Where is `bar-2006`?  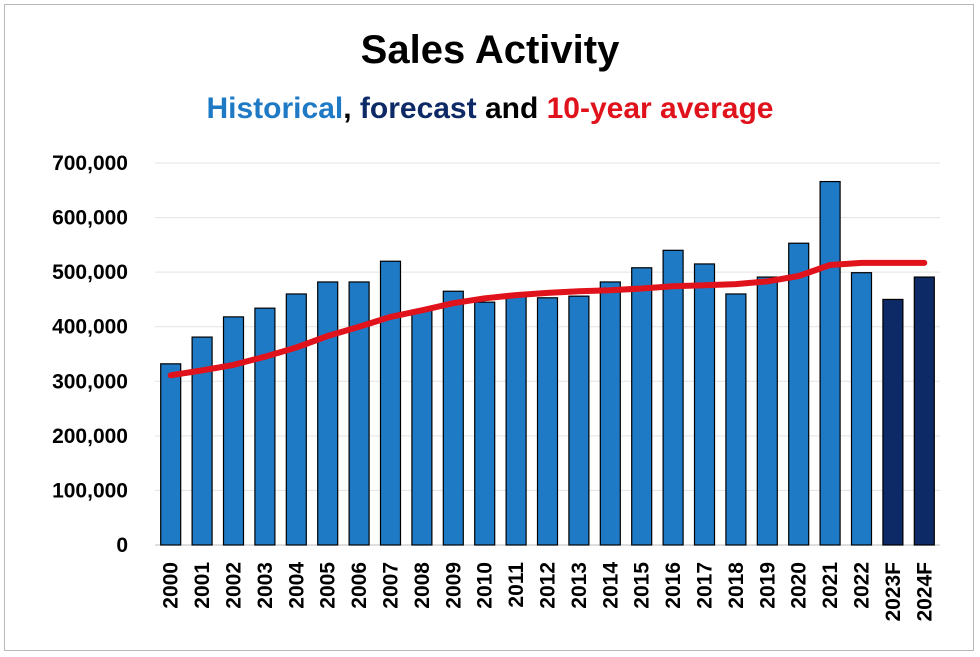
bar-2006 is located at coordinates (359, 413).